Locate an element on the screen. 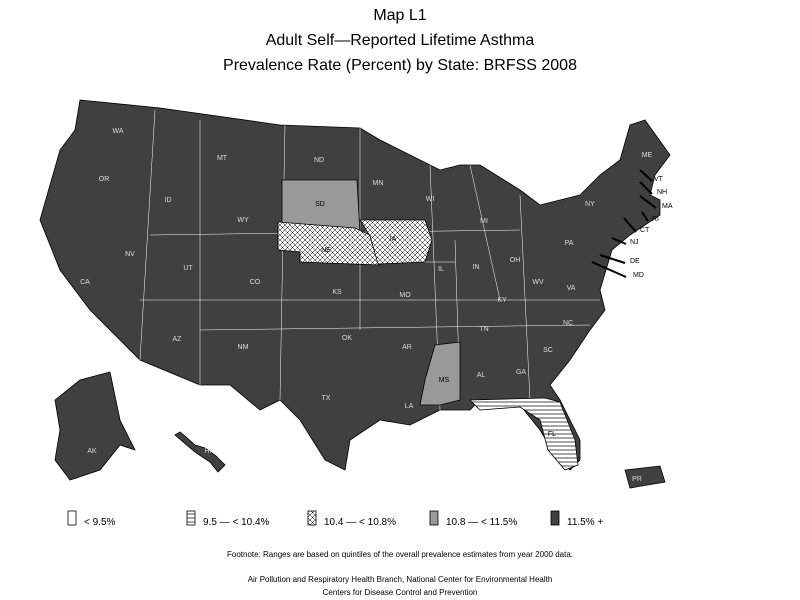  state-label: WV is located at coordinates (538, 282).